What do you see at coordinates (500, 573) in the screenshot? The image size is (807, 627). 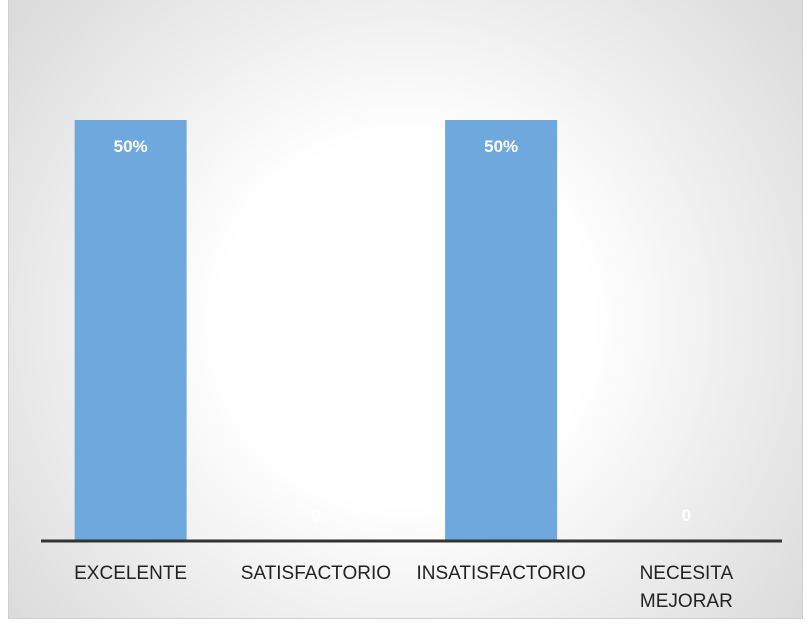 I see `category-label: INSATISFACTORIO` at bounding box center [500, 573].